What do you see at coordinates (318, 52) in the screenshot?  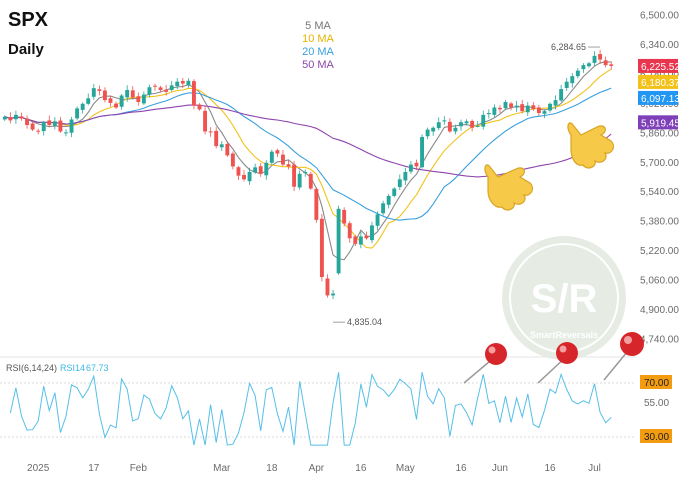 I see `legend-20ma: 20 MA` at bounding box center [318, 52].